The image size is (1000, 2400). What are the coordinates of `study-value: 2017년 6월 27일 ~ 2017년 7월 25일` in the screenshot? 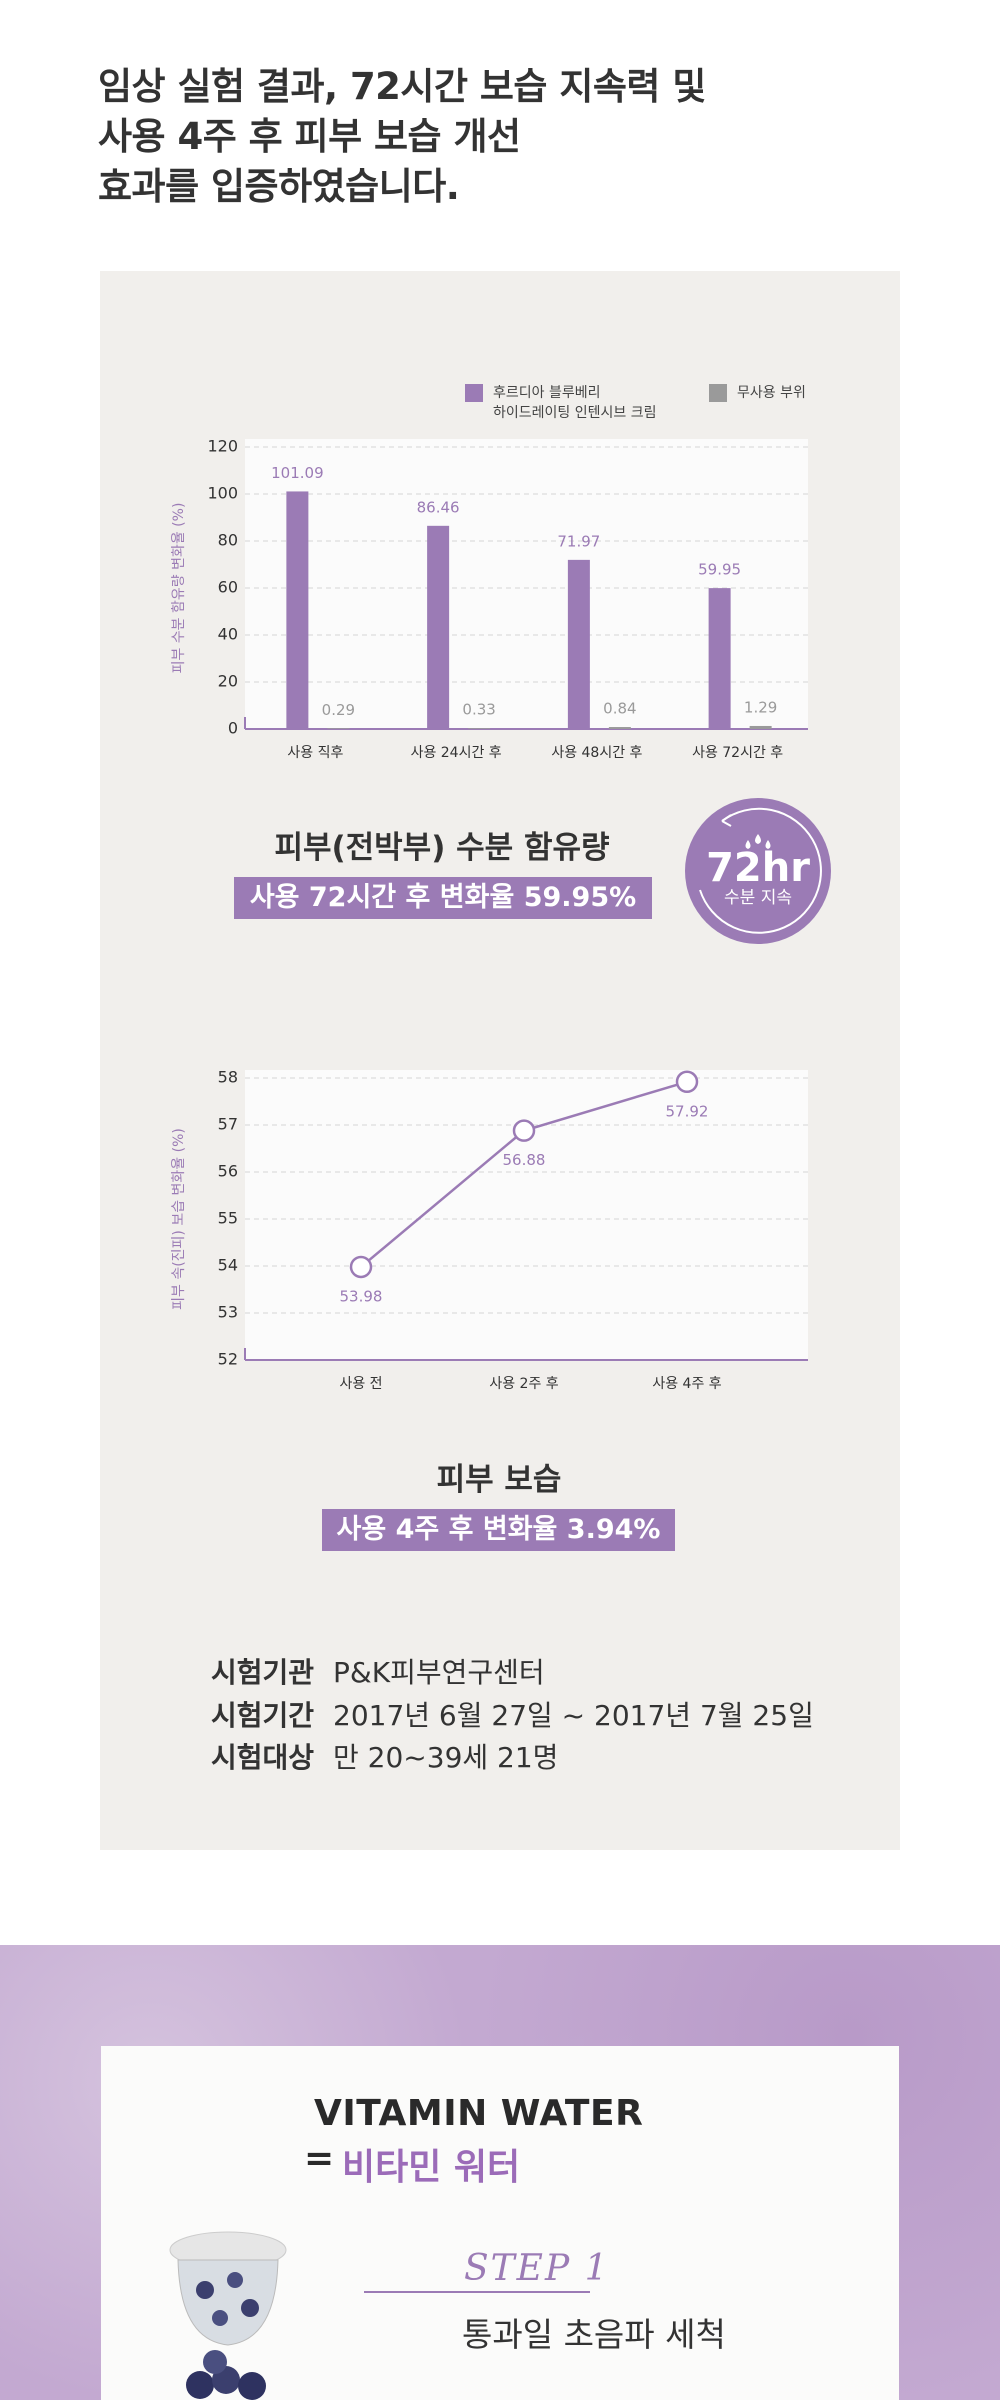 It's located at (573, 1715).